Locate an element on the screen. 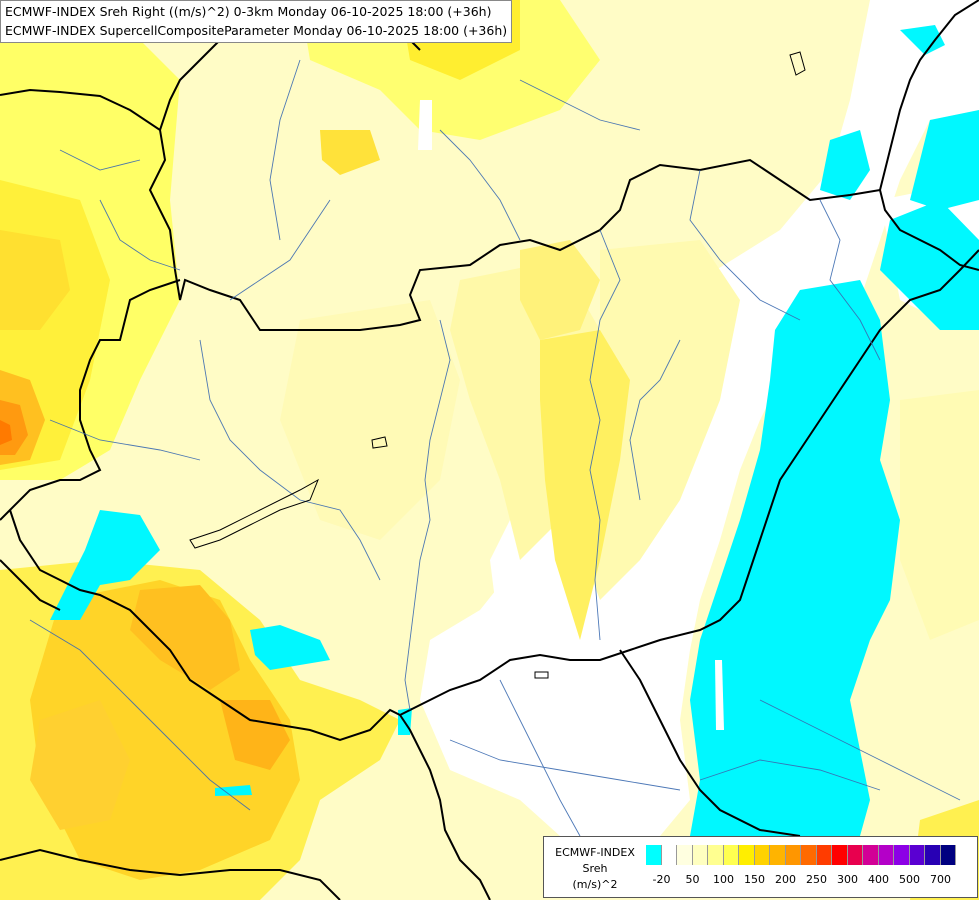  legend-tick: 150 is located at coordinates (754, 879).